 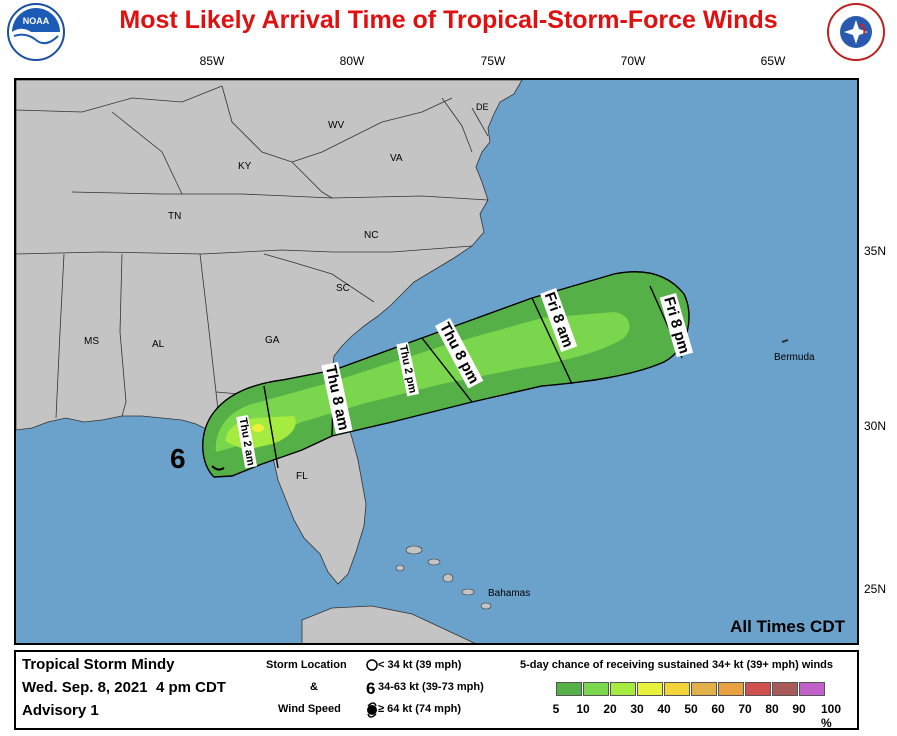 I want to click on pct-label-80: 80, so click(x=772, y=709).